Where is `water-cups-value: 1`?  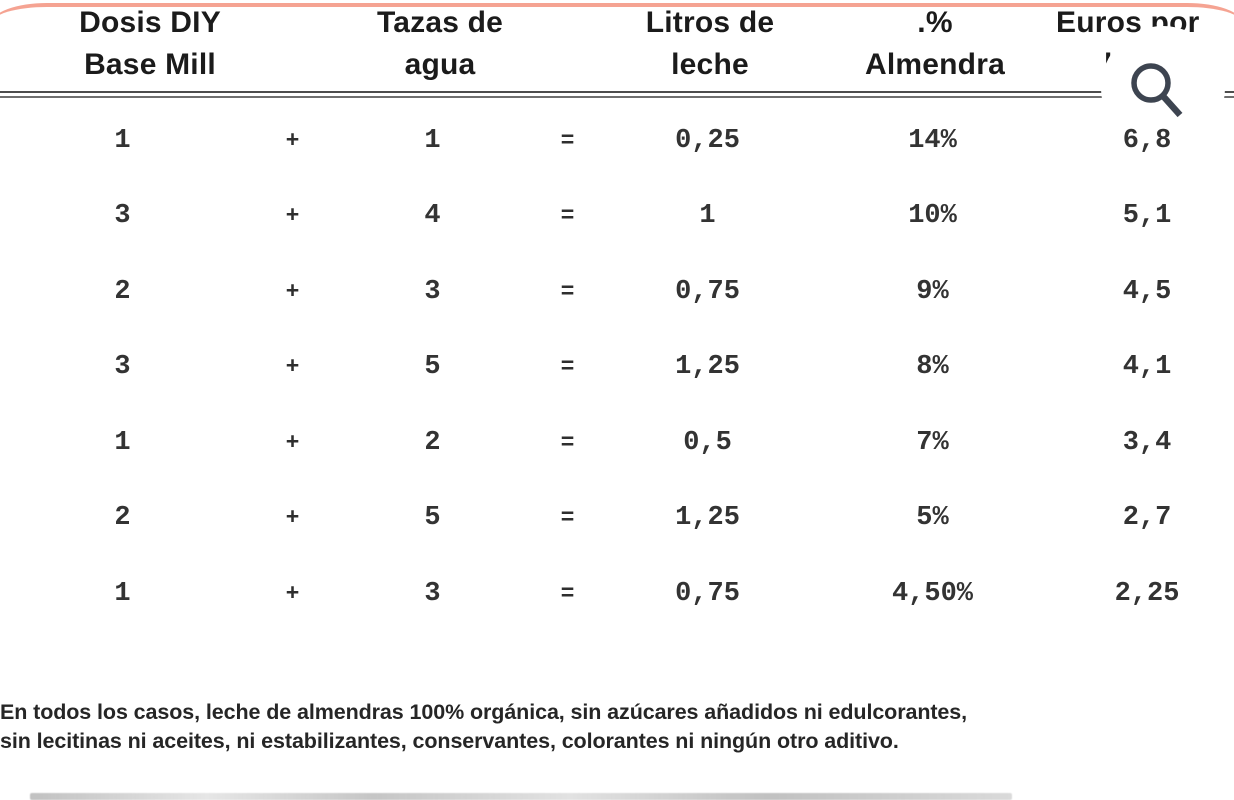
water-cups-value: 1 is located at coordinates (432, 140).